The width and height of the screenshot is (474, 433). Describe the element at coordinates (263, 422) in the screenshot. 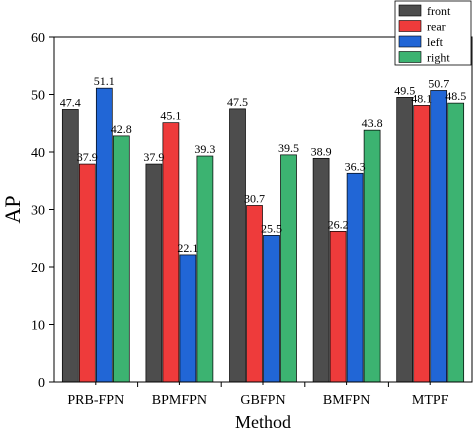

I see `x-axis-title: Method` at that location.